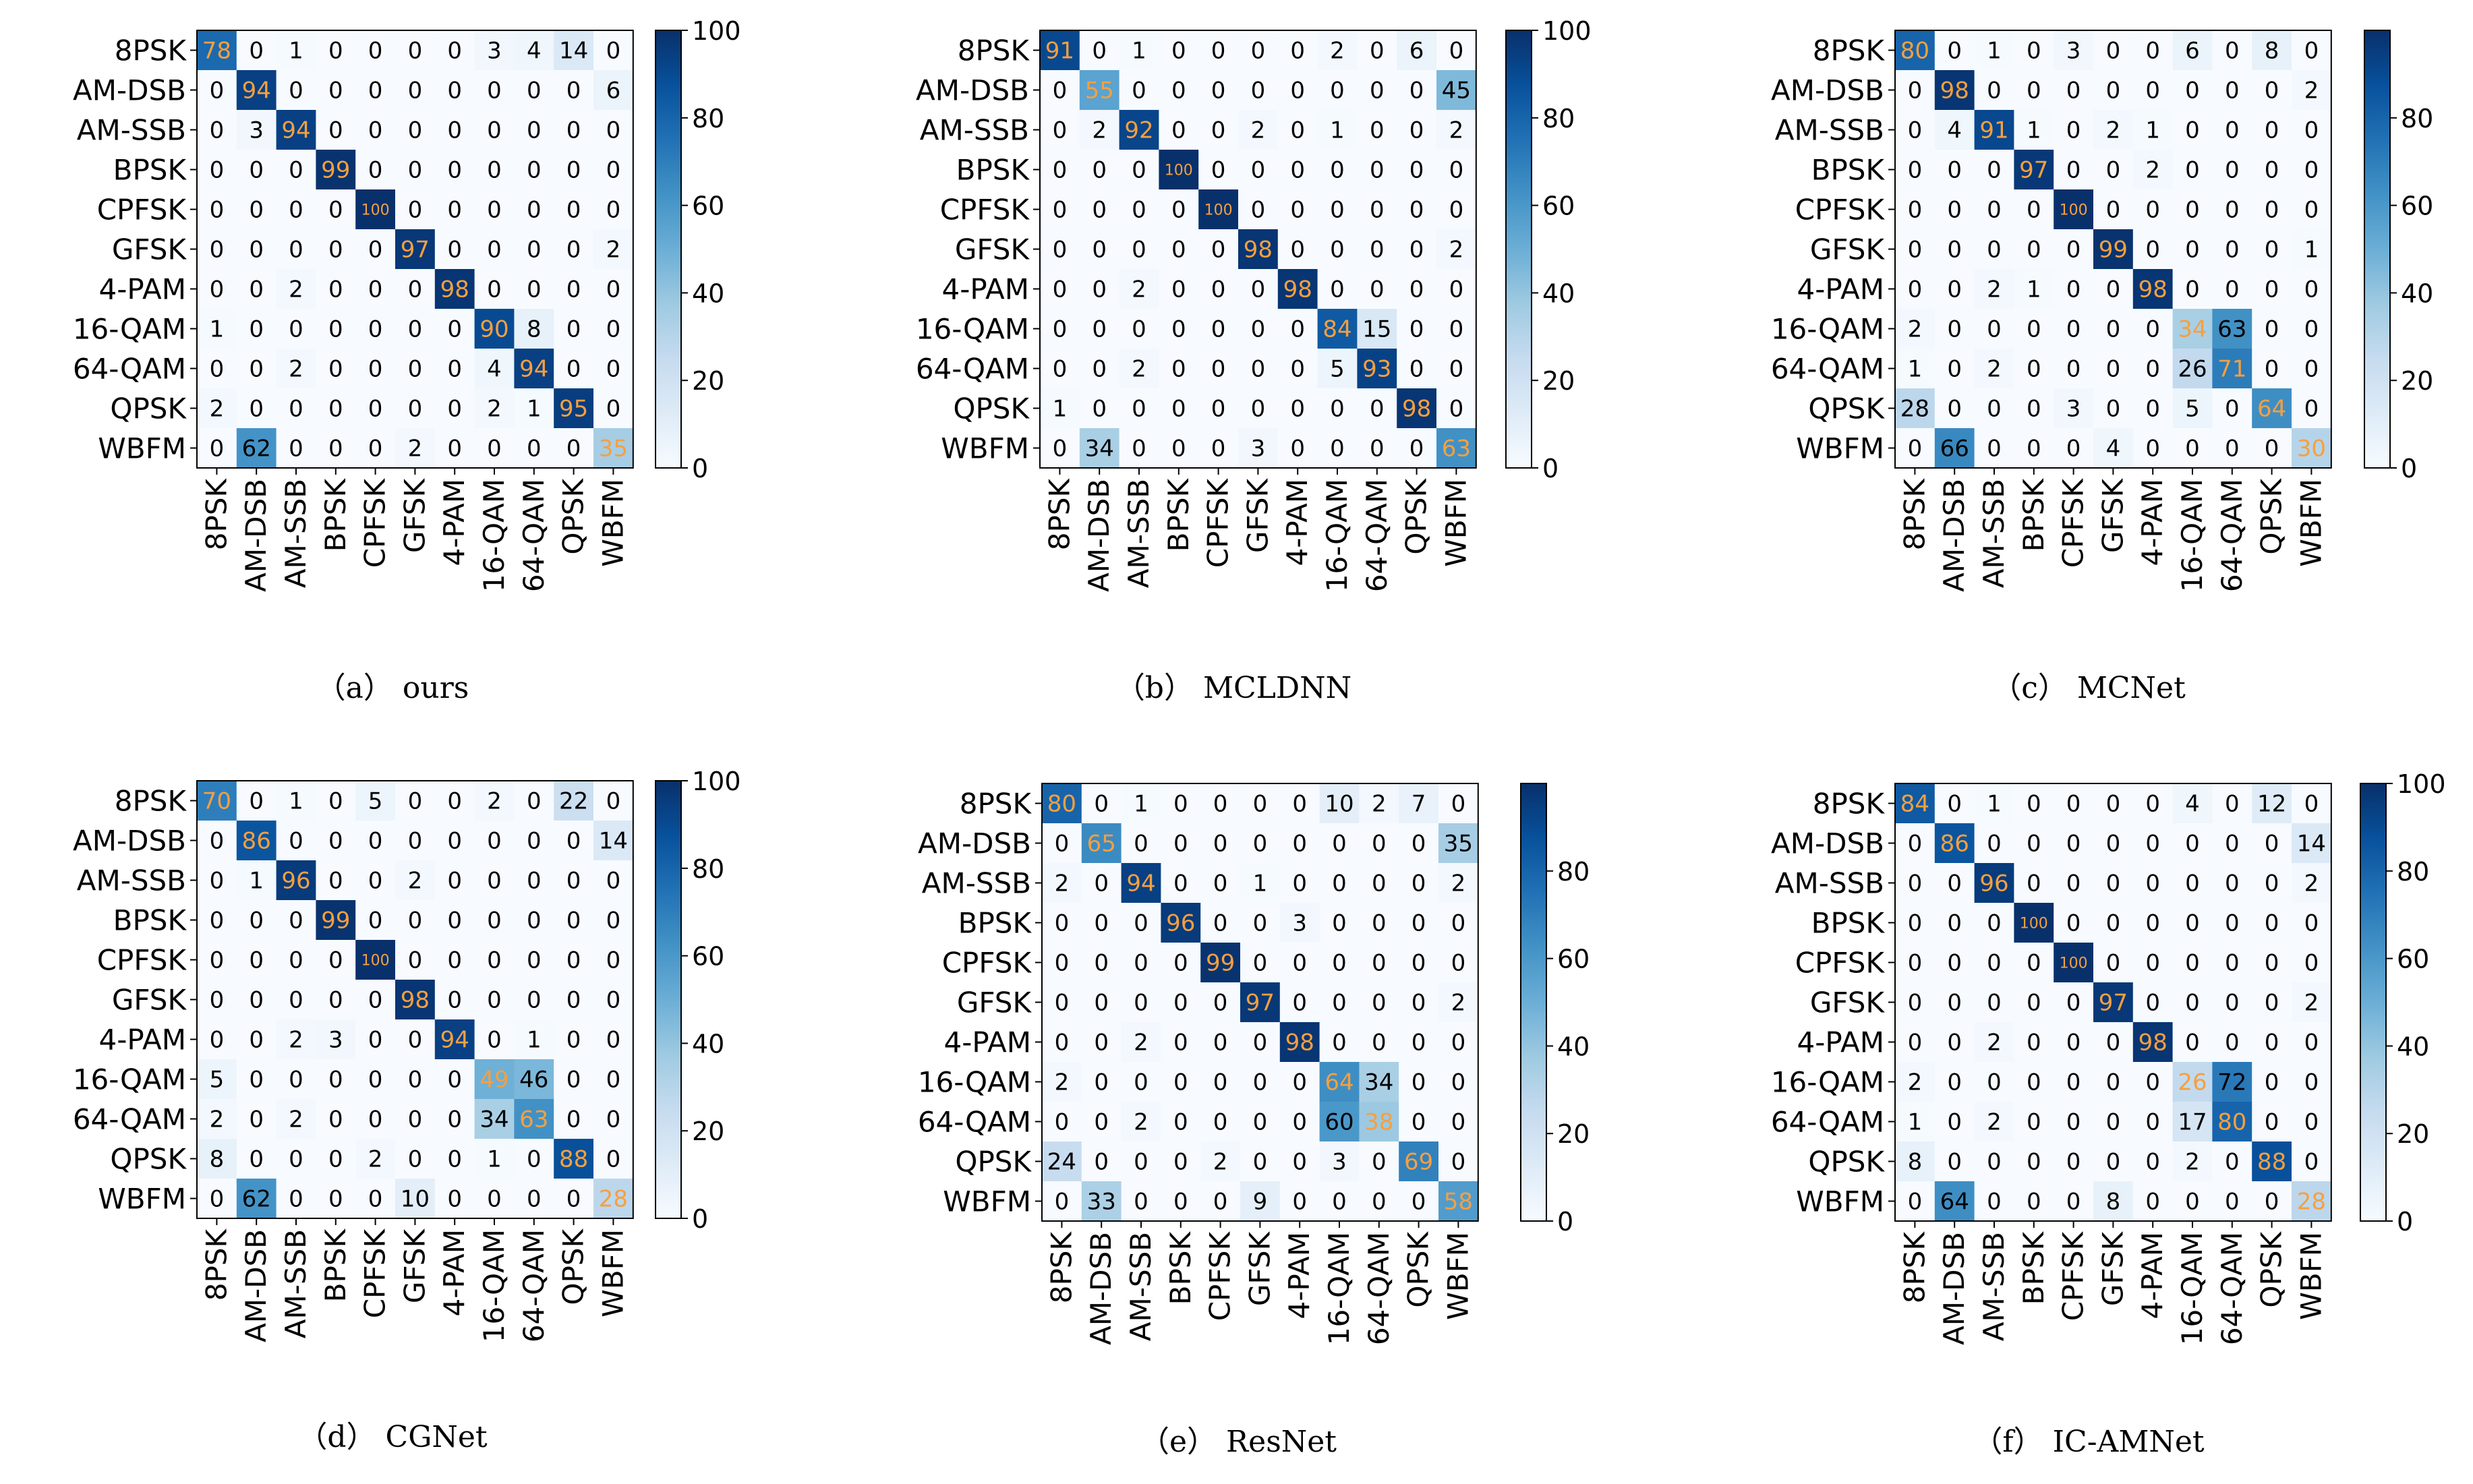 The image size is (2473, 1484). What do you see at coordinates (700, 468) in the screenshot?
I see `colorbar-tick-label: 0` at bounding box center [700, 468].